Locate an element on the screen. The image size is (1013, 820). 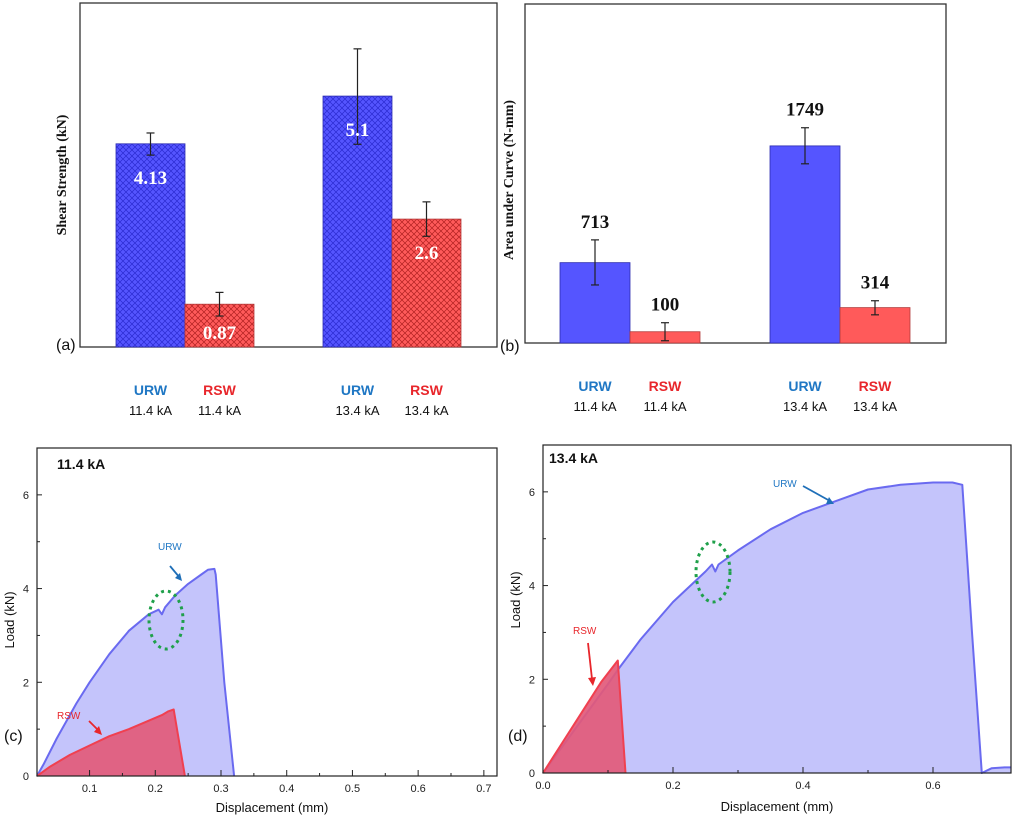
bar-value-label: 2.6 is located at coordinates (427, 253).